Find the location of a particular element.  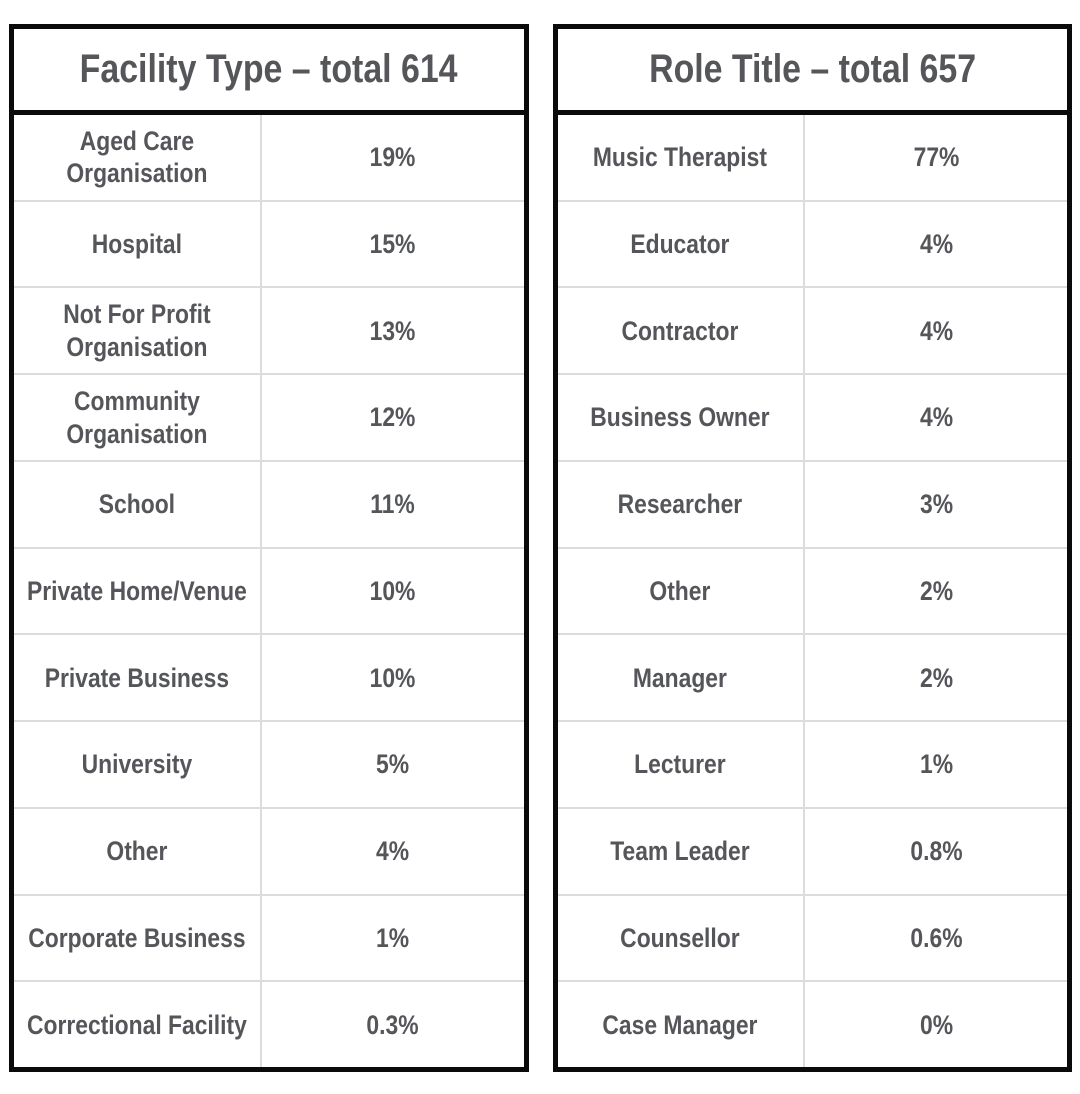

row-value-cell: 12% is located at coordinates (393, 417).